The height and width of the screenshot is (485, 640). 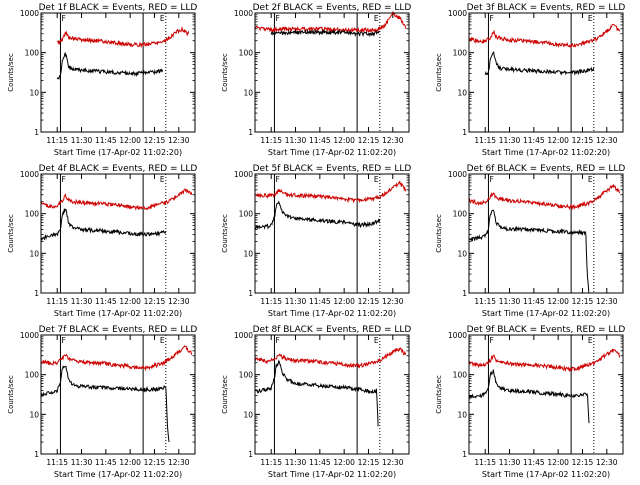 I want to click on chart-title: Det 9f BLACK = Events, RED = LLD, so click(x=546, y=330).